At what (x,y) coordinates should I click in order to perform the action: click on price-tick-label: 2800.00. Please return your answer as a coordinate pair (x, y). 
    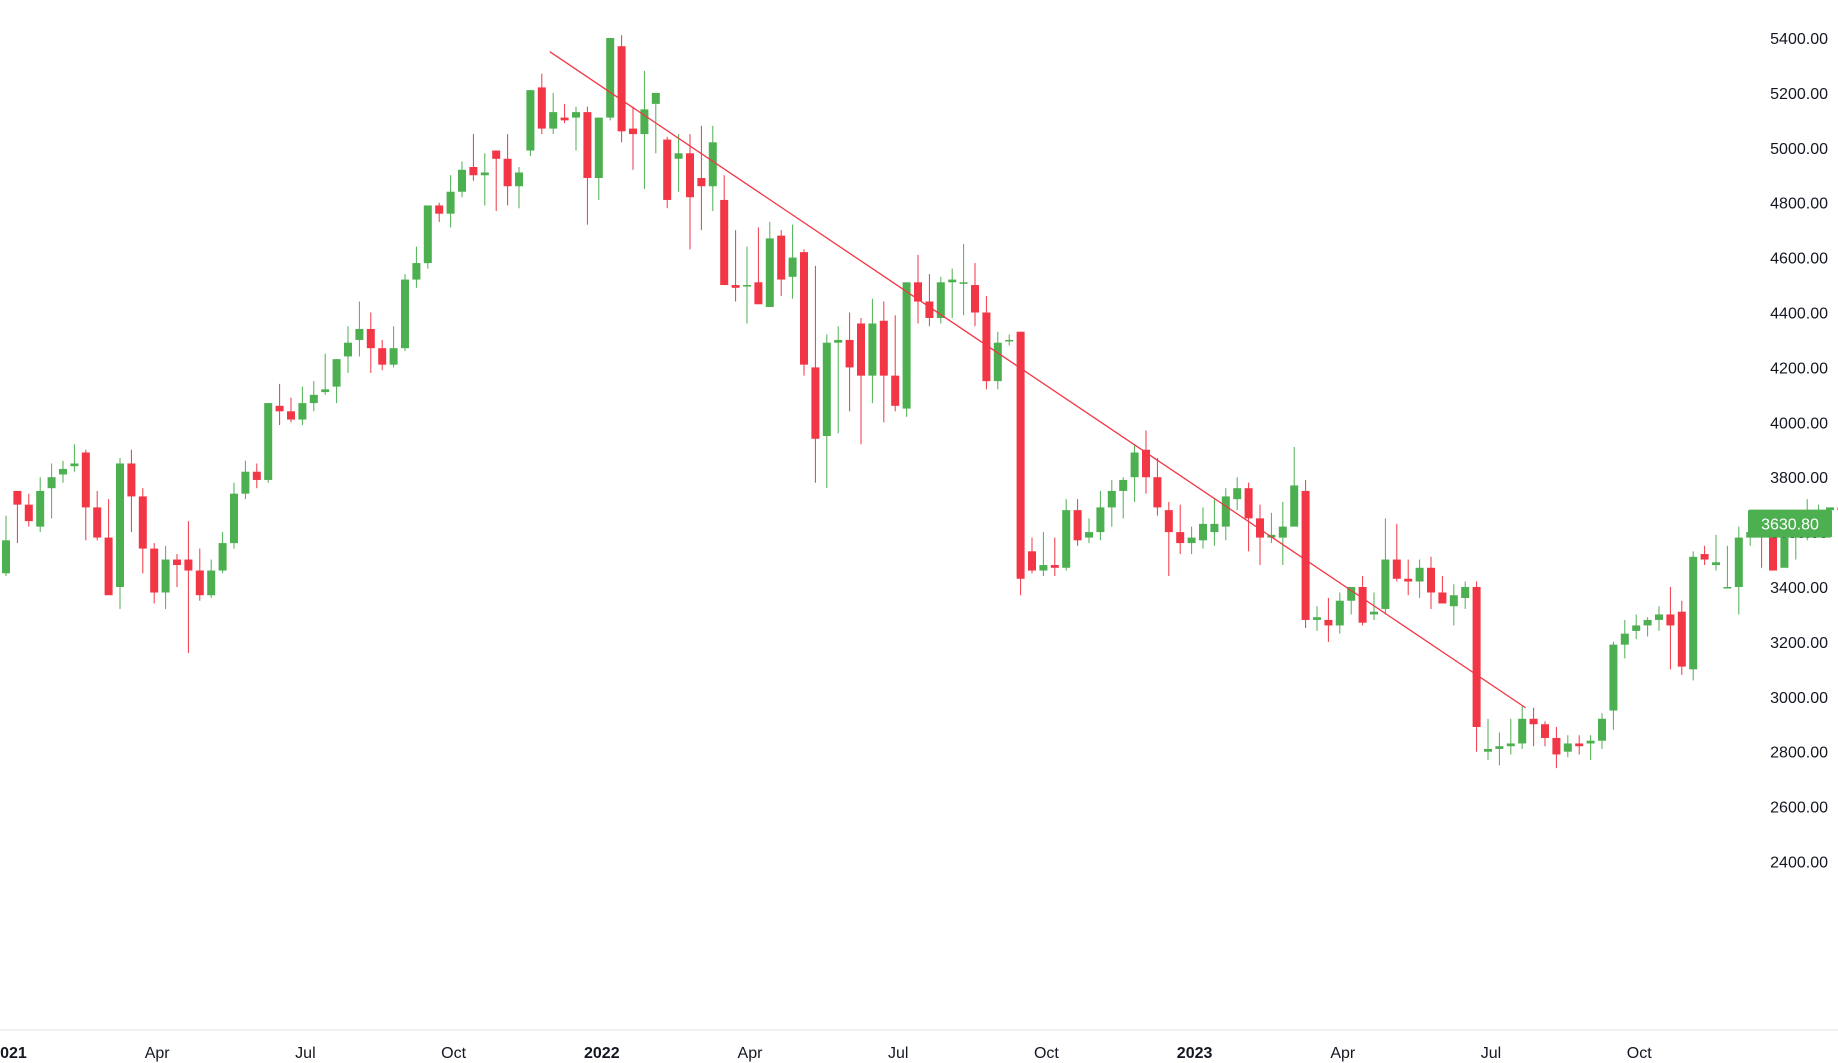
    Looking at the image, I should click on (1799, 753).